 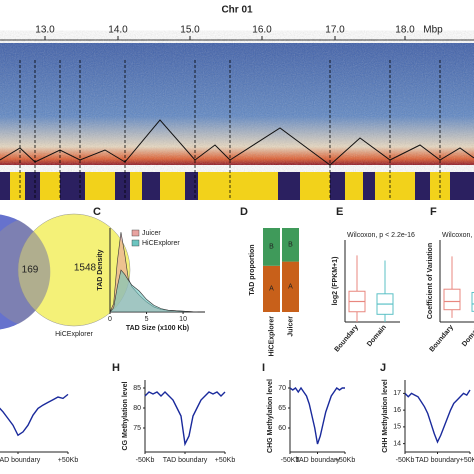 I want to click on x-tick-label: HiCExplorer, so click(x=271, y=336).